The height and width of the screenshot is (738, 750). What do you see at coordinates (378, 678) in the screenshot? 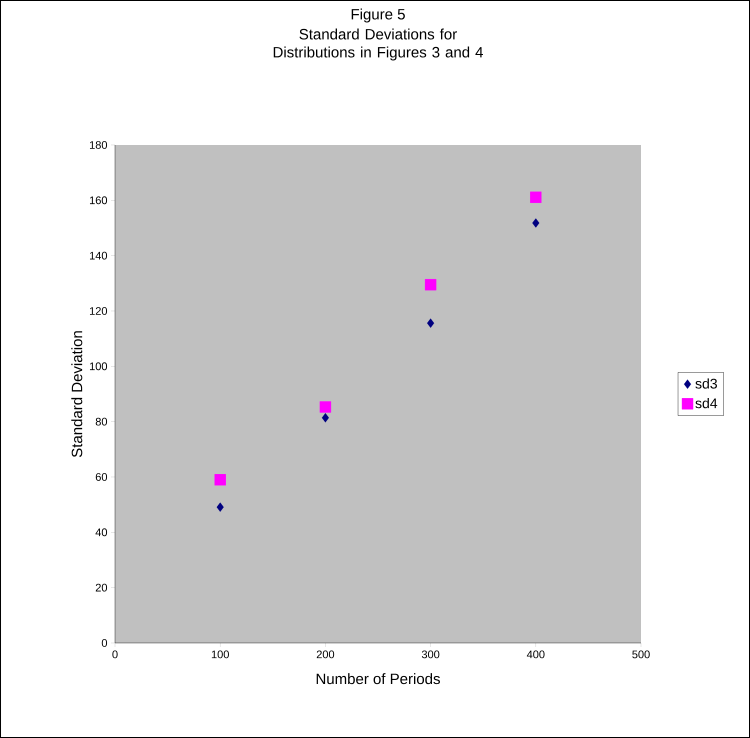
I see `x-axis-title: Number of Periods` at bounding box center [378, 678].